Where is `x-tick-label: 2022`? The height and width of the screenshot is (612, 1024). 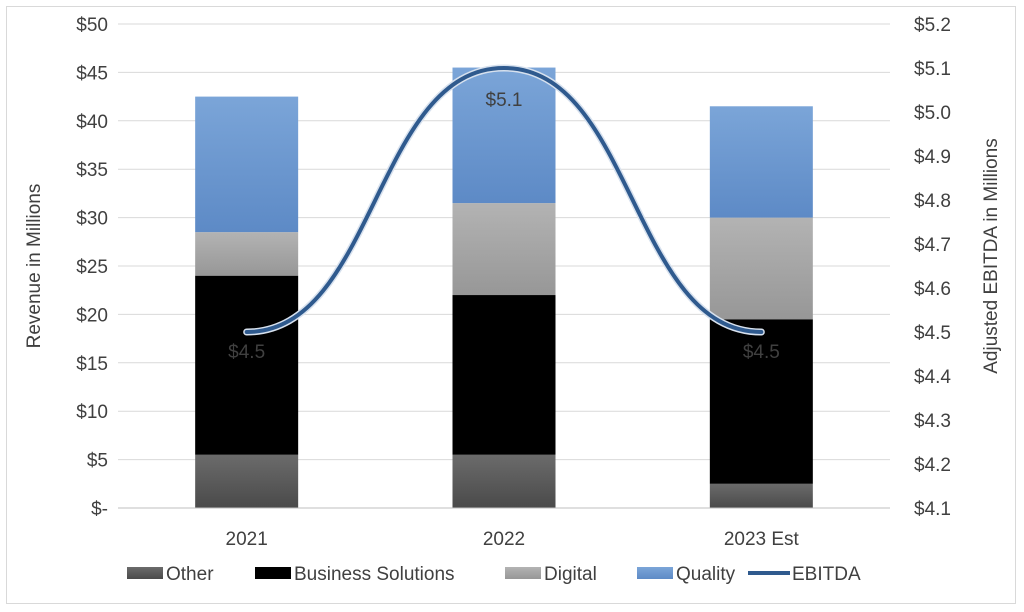 x-tick-label: 2022 is located at coordinates (504, 539).